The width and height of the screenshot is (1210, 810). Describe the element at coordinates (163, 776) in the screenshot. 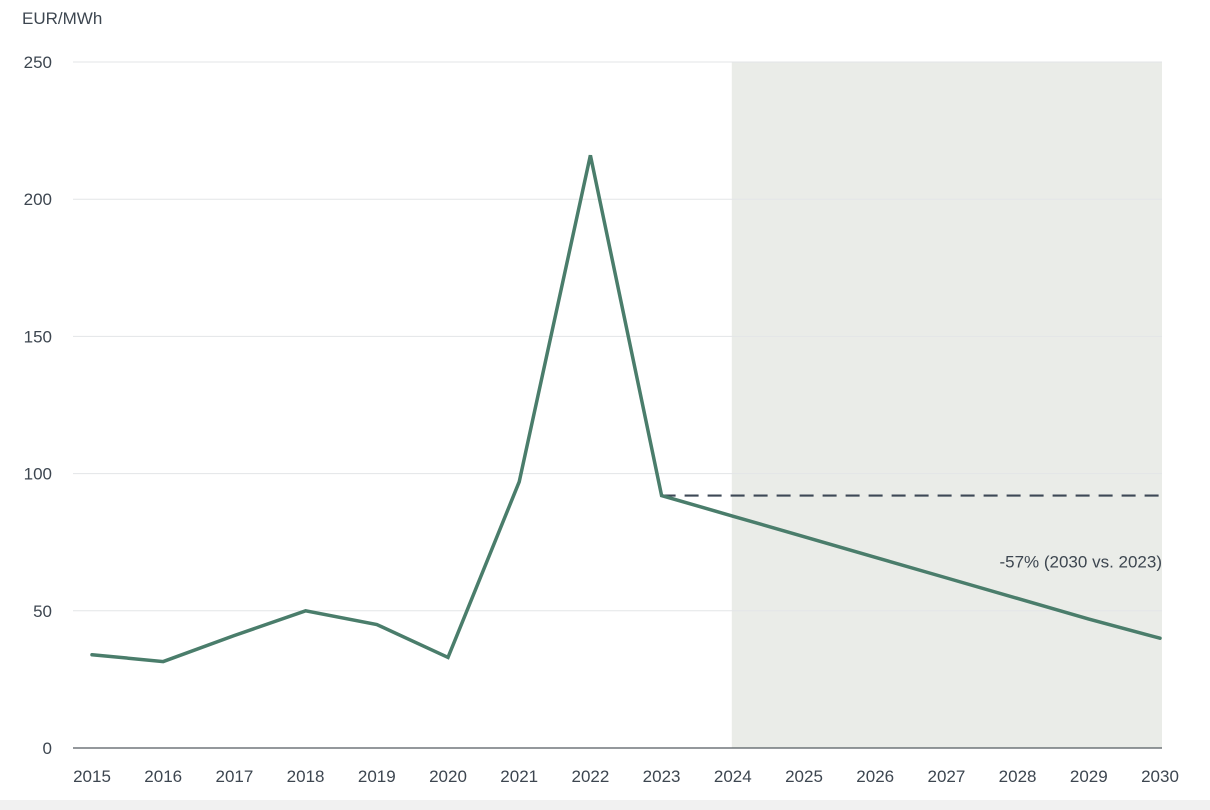

I see `x-tick-label: 2016` at that location.